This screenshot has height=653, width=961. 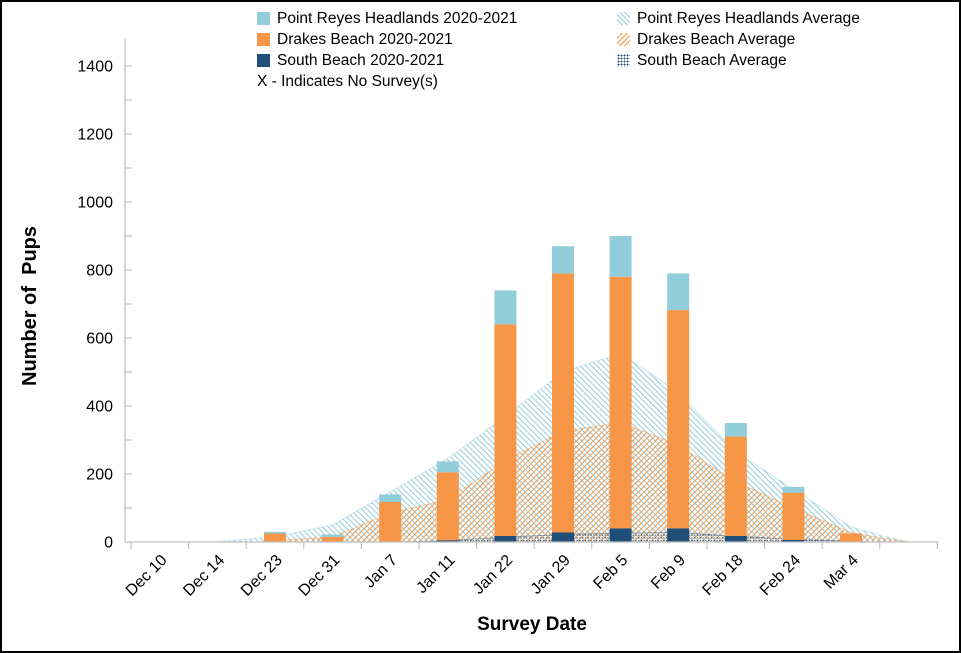 What do you see at coordinates (95, 203) in the screenshot?
I see `y-tick-label: 1000` at bounding box center [95, 203].